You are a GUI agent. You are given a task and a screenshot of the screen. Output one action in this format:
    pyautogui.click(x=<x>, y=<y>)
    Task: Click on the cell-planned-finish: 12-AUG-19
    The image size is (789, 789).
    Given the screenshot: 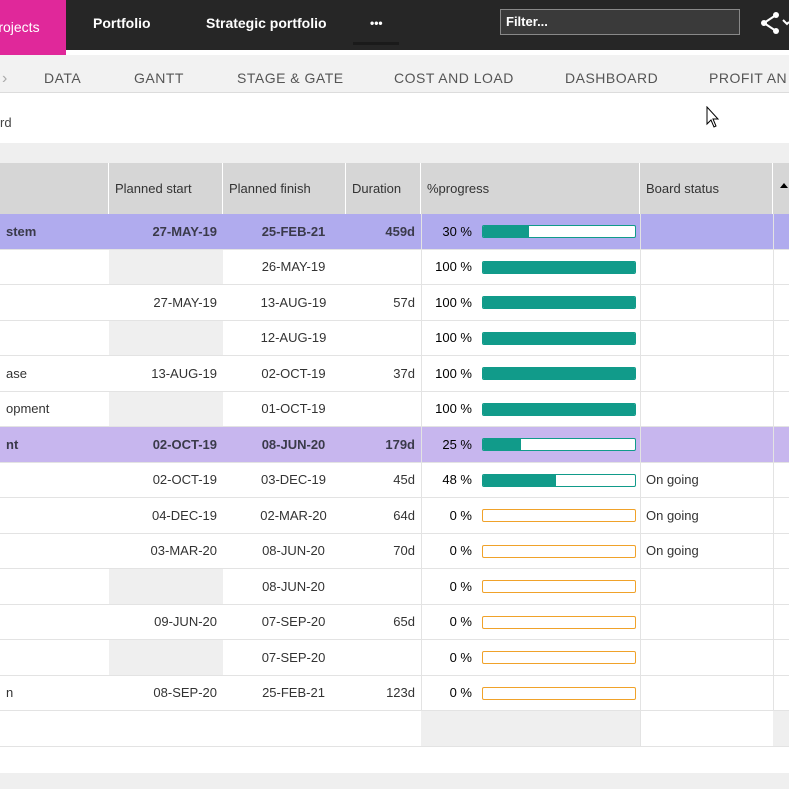 What is the action you would take?
    pyautogui.click(x=293, y=338)
    